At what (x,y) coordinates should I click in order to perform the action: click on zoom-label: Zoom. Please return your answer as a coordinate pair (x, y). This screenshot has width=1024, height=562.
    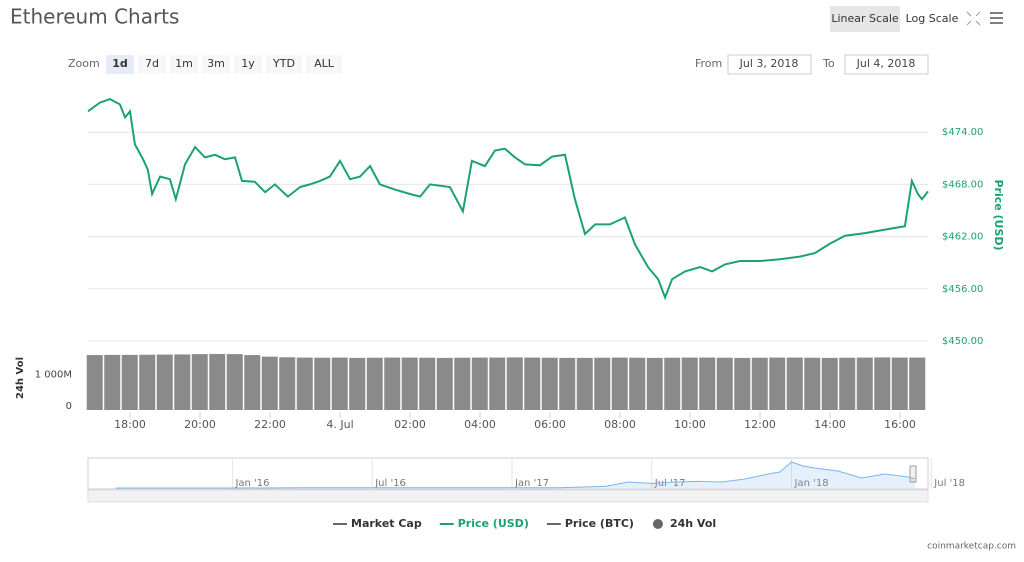
    Looking at the image, I should click on (84, 63).